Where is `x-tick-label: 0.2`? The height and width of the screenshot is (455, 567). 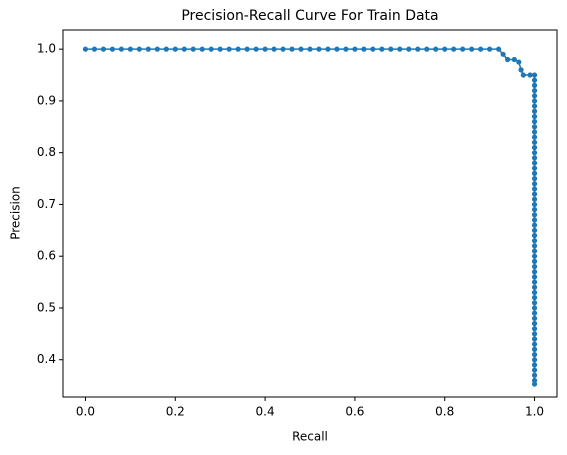 x-tick-label: 0.2 is located at coordinates (175, 412).